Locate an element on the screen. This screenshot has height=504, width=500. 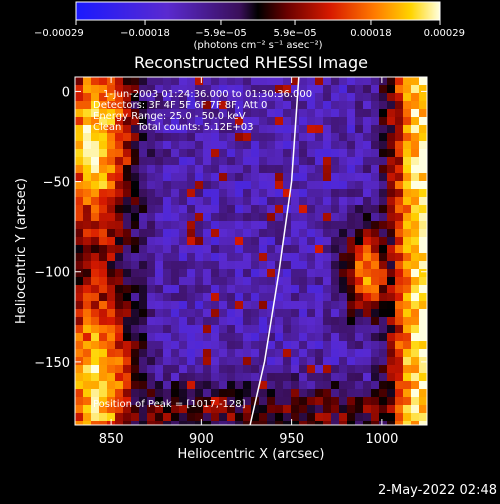
y-axis-label: Heliocentric Y (arcsec) is located at coordinates (21, 251).